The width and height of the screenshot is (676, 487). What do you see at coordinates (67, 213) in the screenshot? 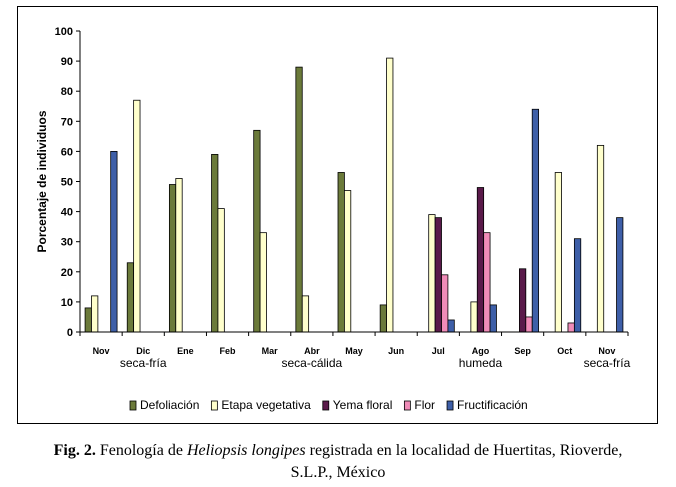
I see `y-tick-label: 40` at bounding box center [67, 213].